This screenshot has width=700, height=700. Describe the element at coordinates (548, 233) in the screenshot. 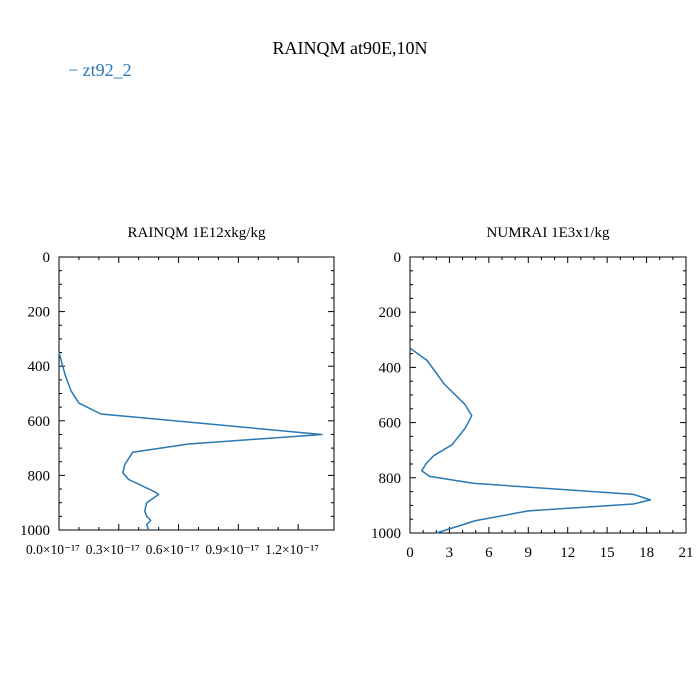

I see `panel-title: NUMRAI 1E3x1/kg` at that location.